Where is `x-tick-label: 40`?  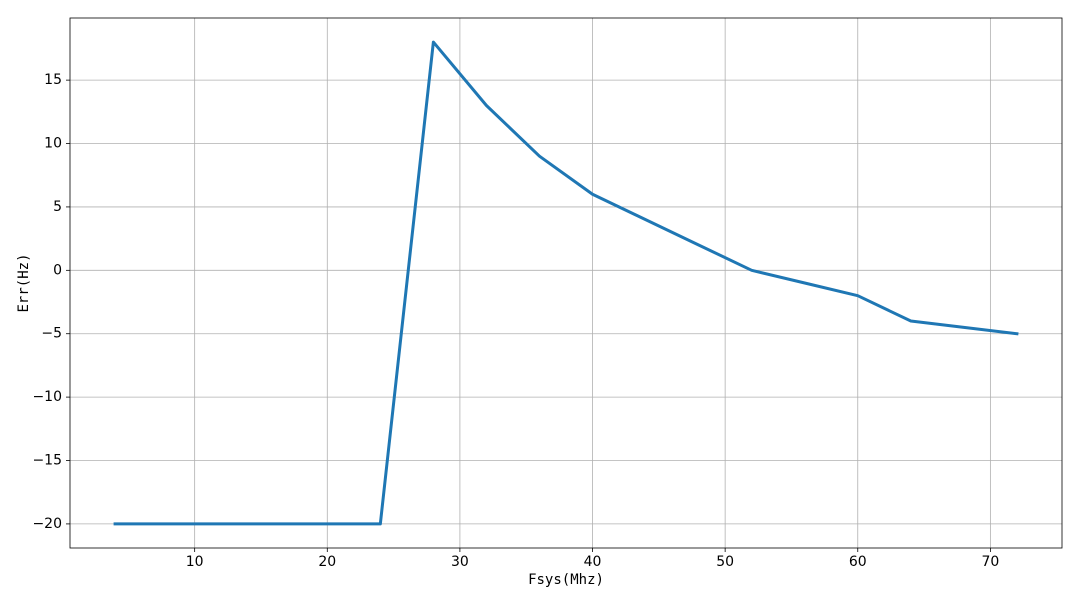
x-tick-label: 40 is located at coordinates (593, 562).